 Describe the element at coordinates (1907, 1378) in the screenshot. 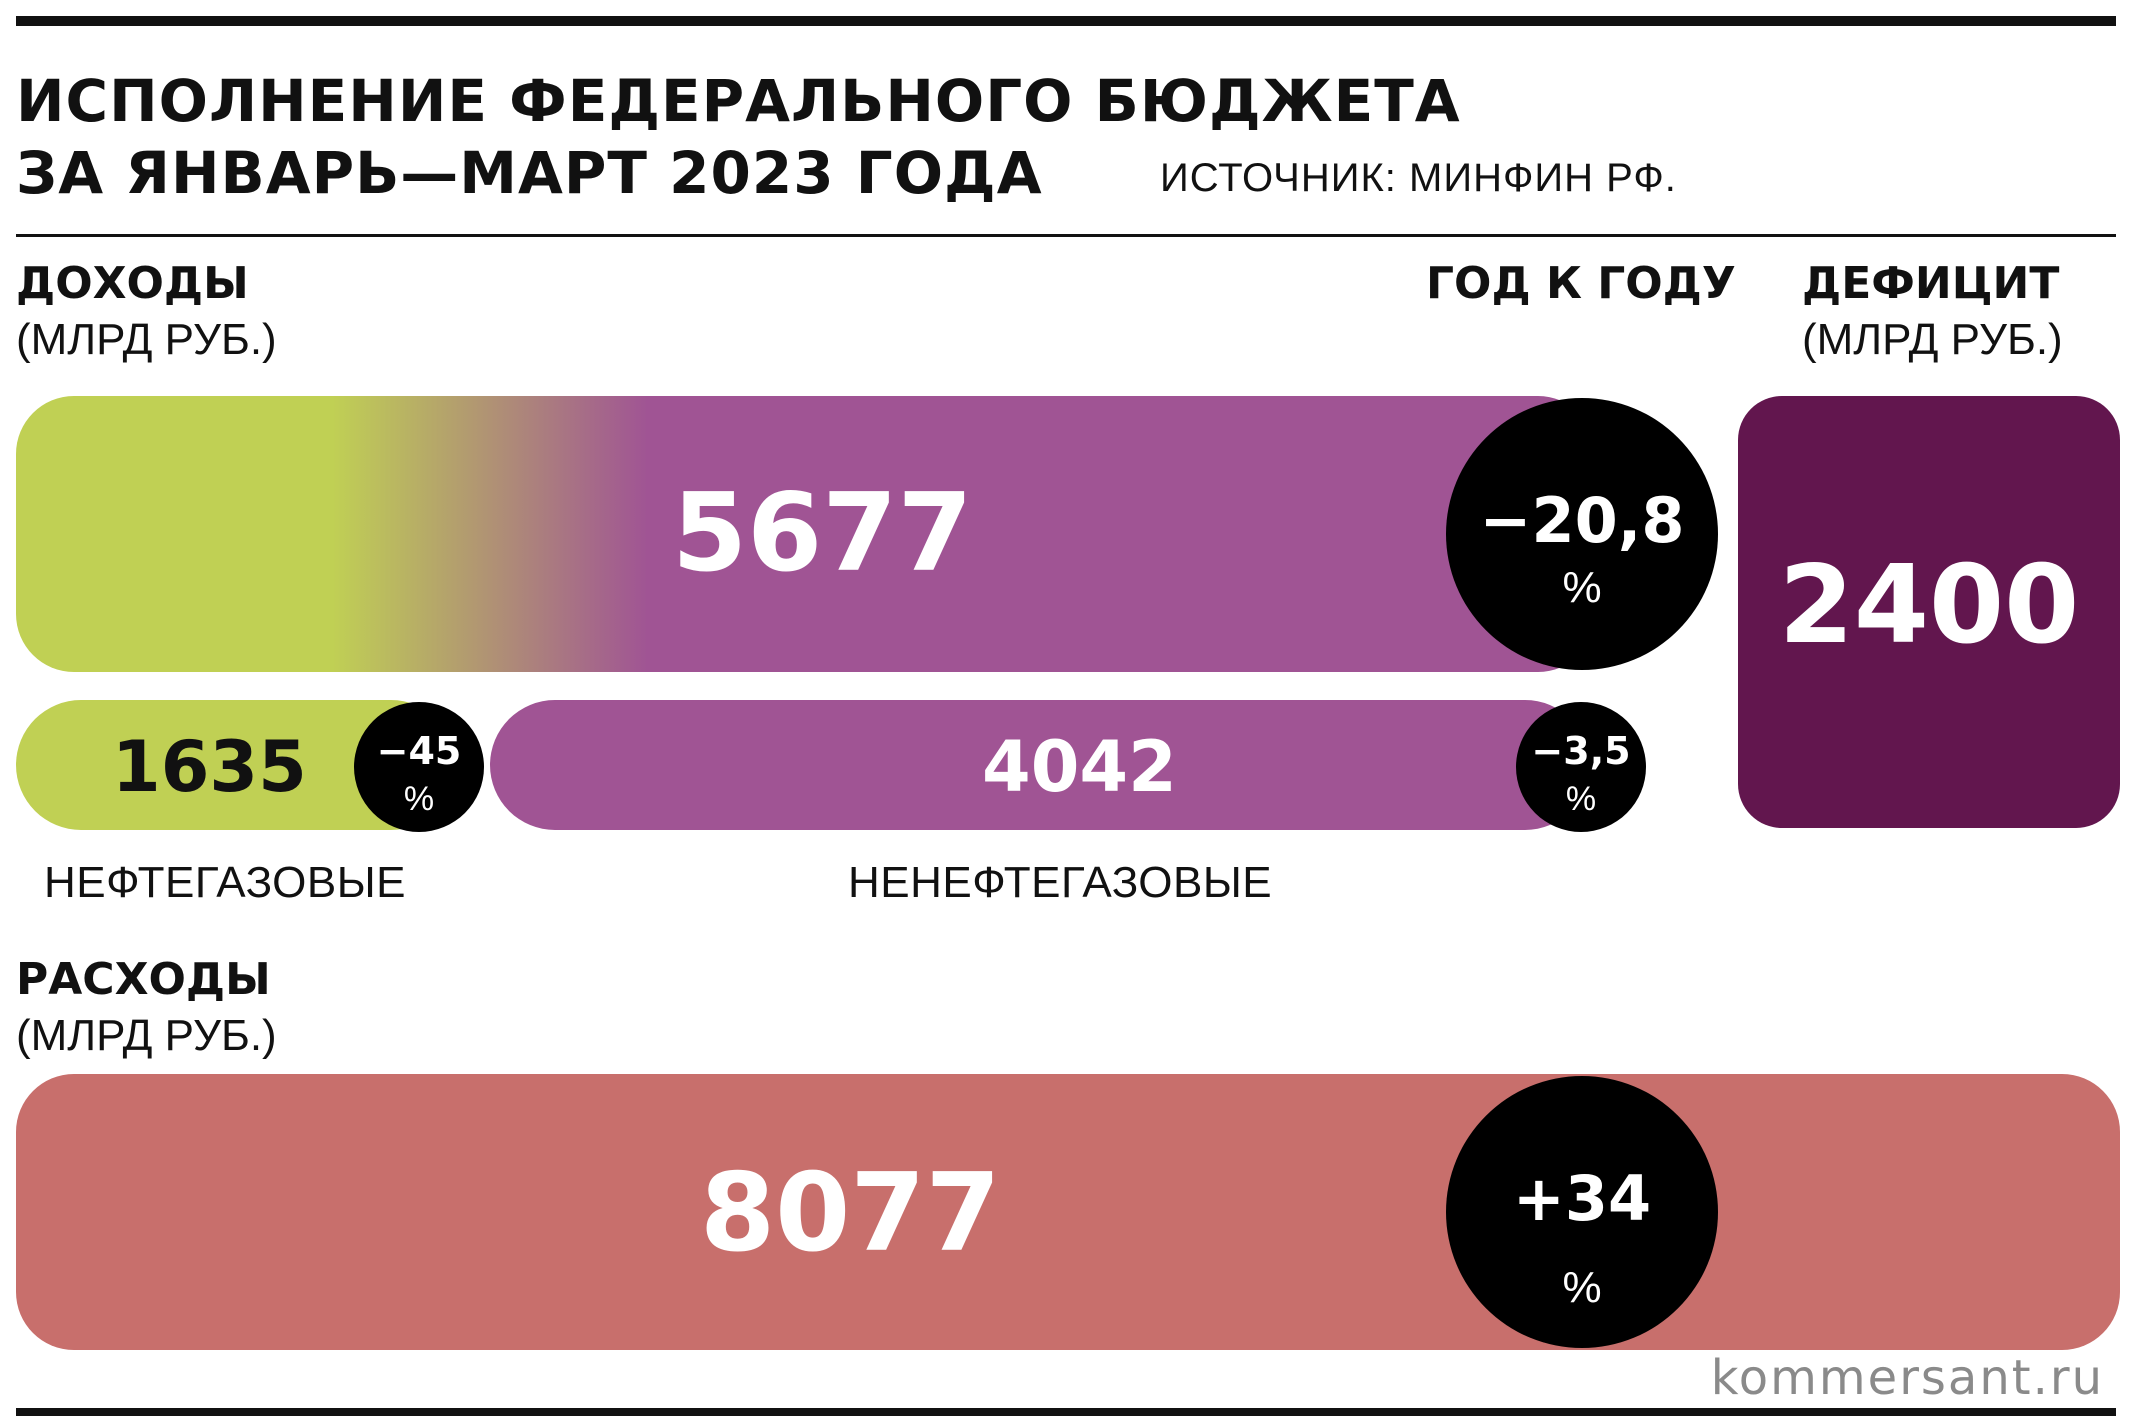

I see `watermark: kommersant.ru` at that location.